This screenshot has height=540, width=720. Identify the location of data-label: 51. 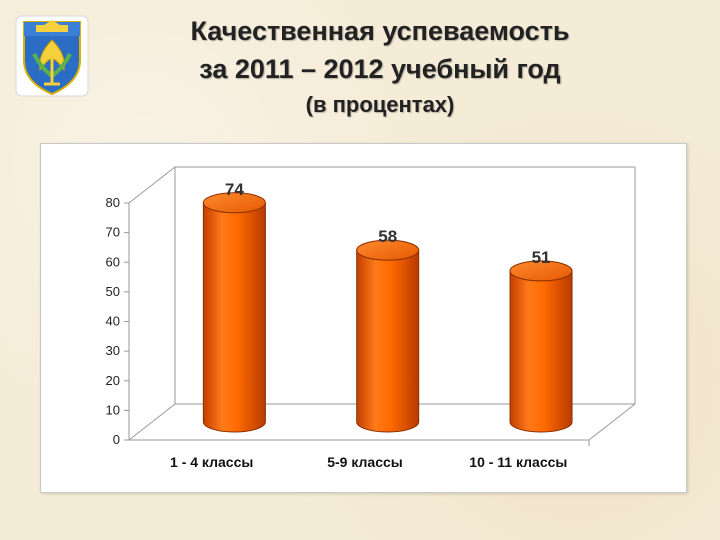
(541, 257).